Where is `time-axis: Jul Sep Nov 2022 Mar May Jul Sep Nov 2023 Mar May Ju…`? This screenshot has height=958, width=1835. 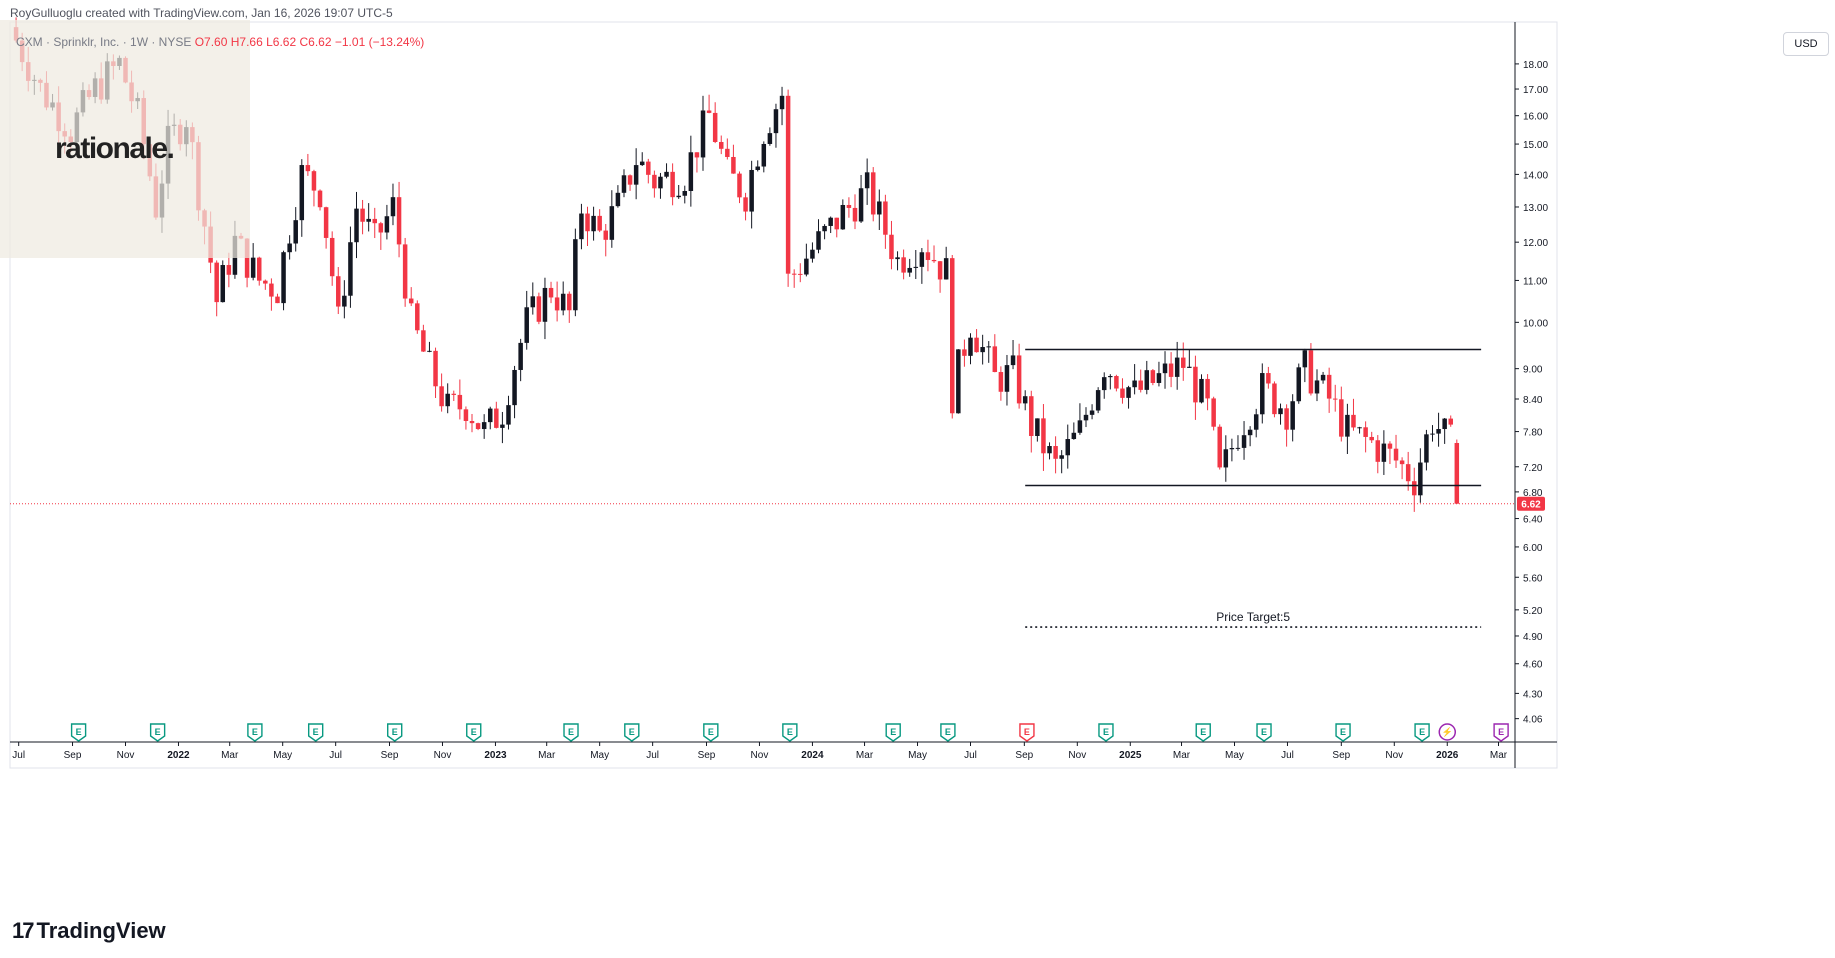 time-axis: Jul Sep Nov 2022 Mar May Jul Sep Nov 2023 Mar May Ju… is located at coordinates (760, 751).